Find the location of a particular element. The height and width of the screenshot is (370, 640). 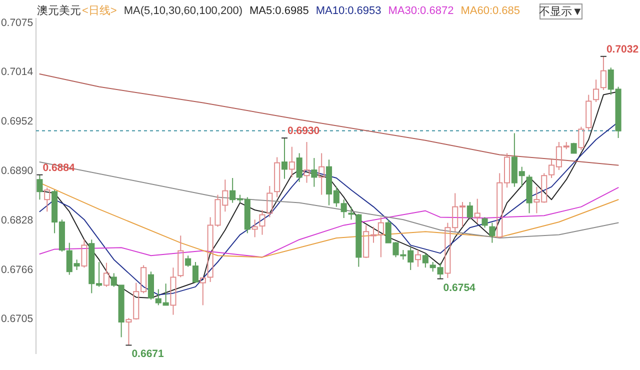

text: MA60:0.685 is located at coordinates (490, 11).